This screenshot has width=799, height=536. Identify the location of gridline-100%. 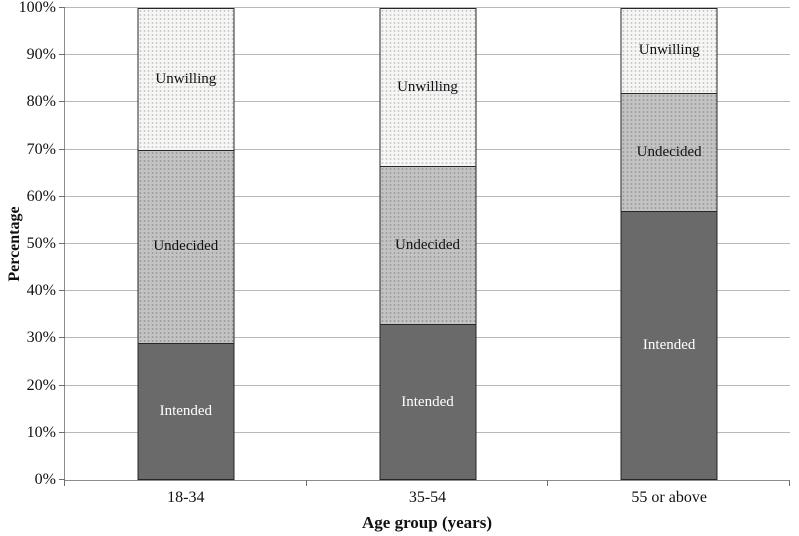
(427, 7).